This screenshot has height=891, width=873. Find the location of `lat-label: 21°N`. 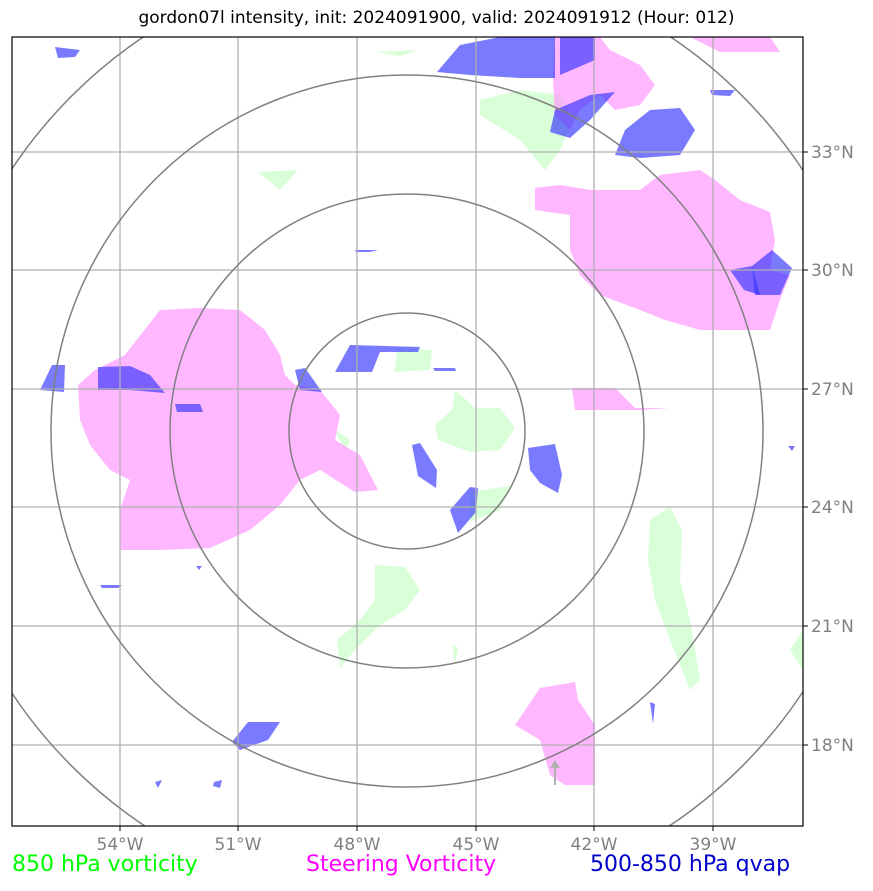

lat-label: 21°N is located at coordinates (832, 627).